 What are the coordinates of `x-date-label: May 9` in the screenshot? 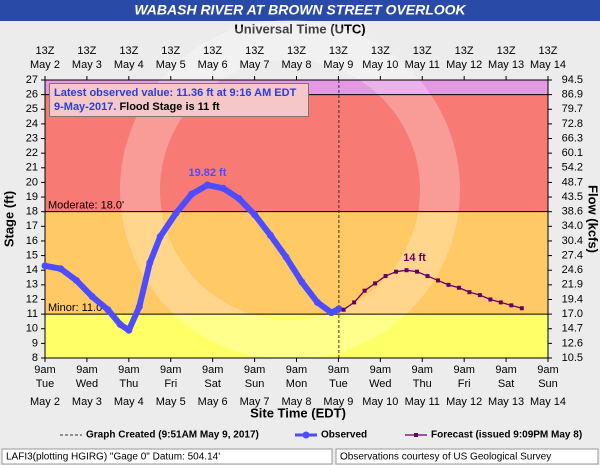 It's located at (338, 402).